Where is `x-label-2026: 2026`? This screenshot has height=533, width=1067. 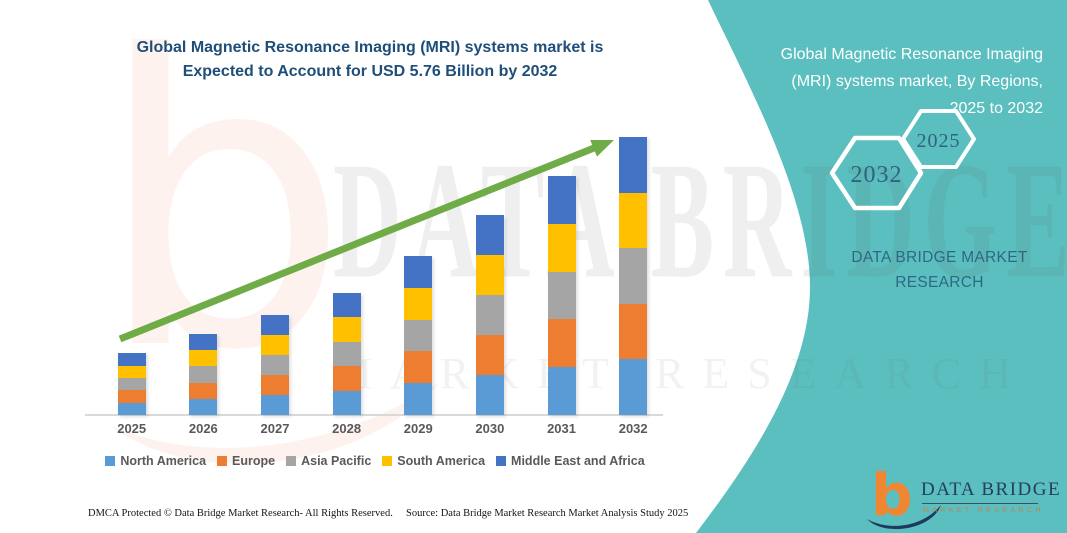 x-label-2026: 2026 is located at coordinates (203, 428).